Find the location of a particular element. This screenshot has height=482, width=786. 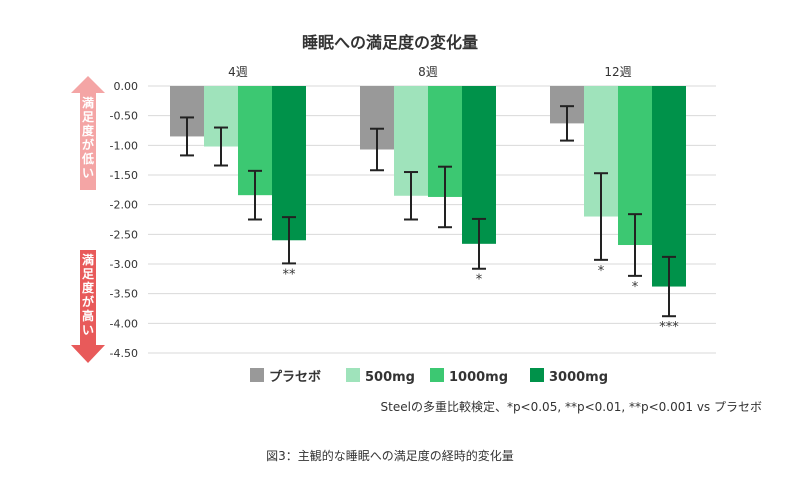

x-category-label: 8週 is located at coordinates (428, 72).